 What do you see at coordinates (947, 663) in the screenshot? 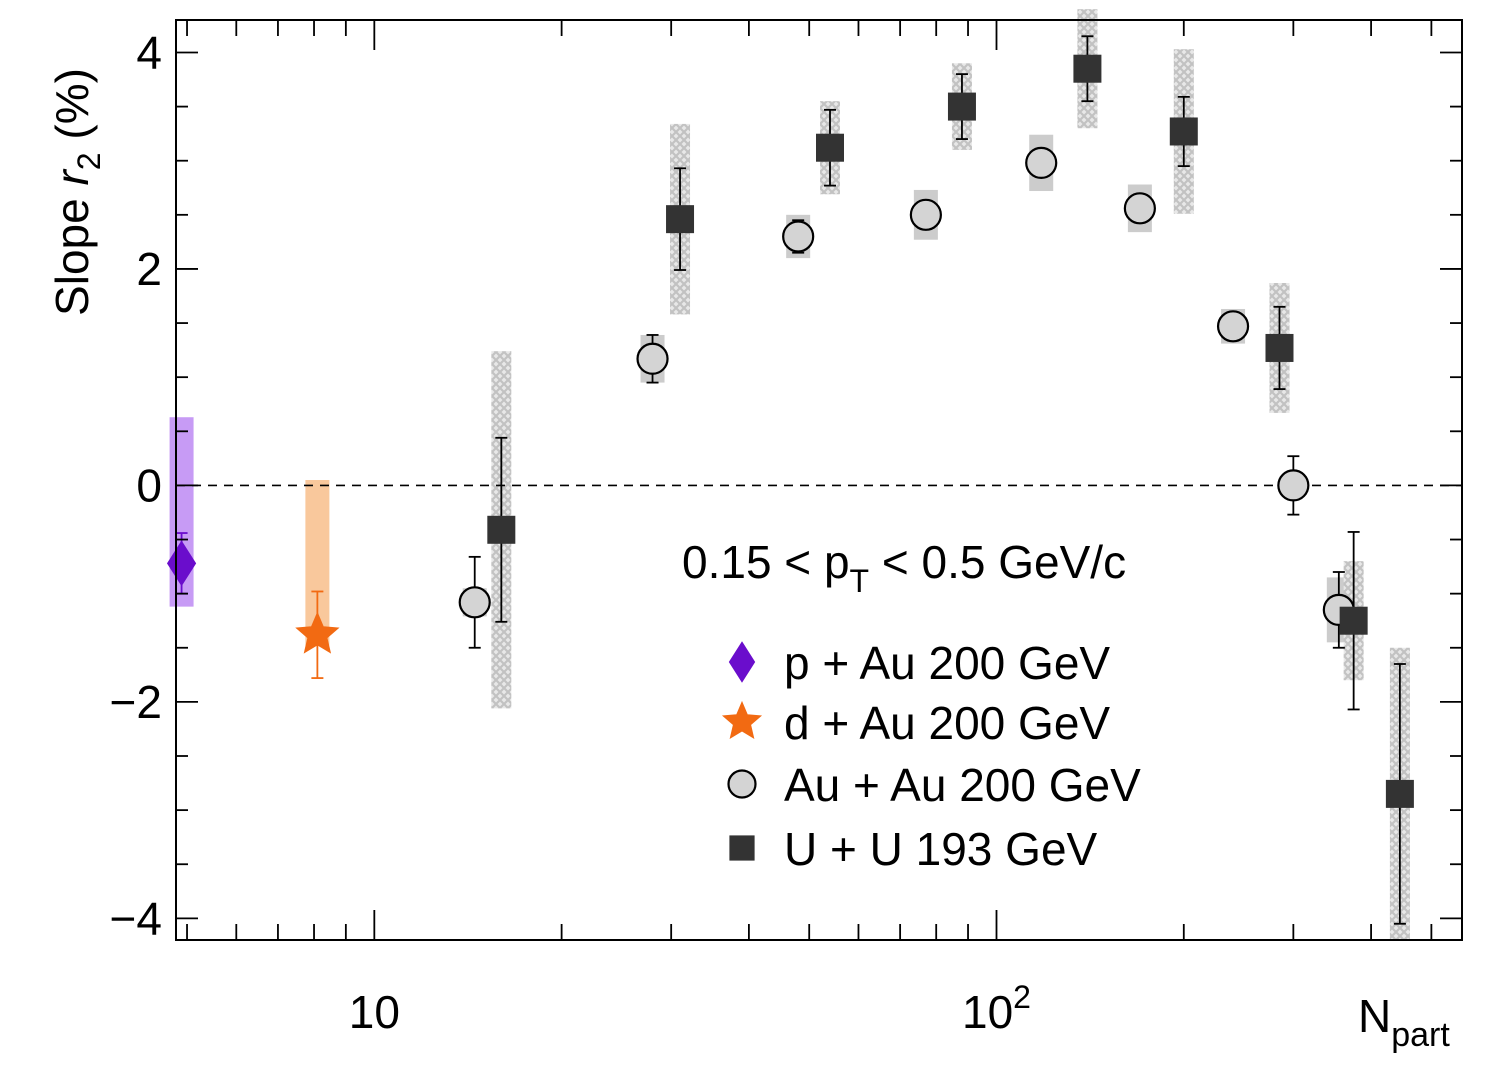
I see `legend-label: p + Au 200 GeV` at bounding box center [947, 663].